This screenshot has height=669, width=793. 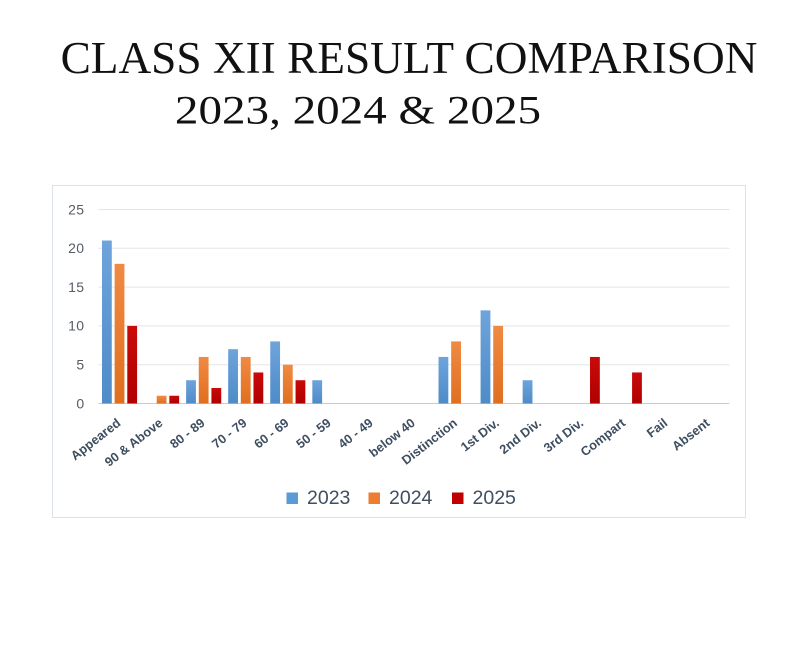 I want to click on svg-text: 25, so click(x=76, y=209).